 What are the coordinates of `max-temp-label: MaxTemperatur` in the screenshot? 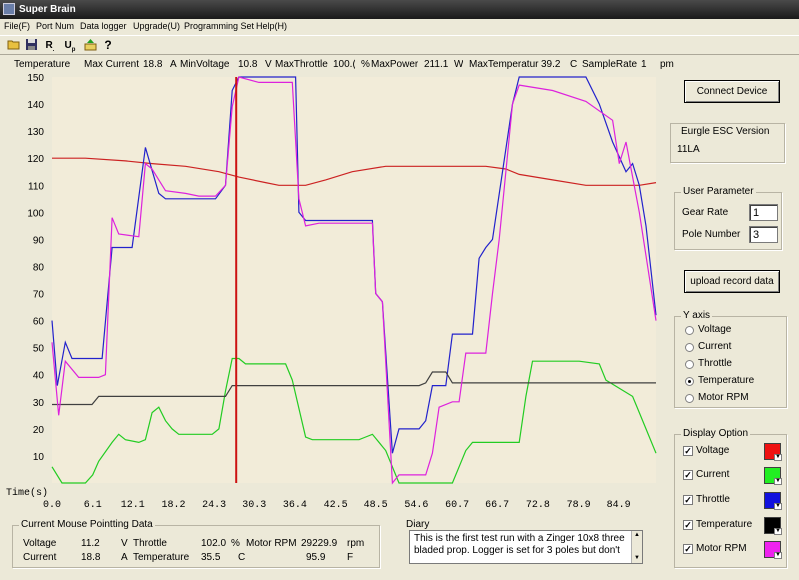 It's located at (504, 64).